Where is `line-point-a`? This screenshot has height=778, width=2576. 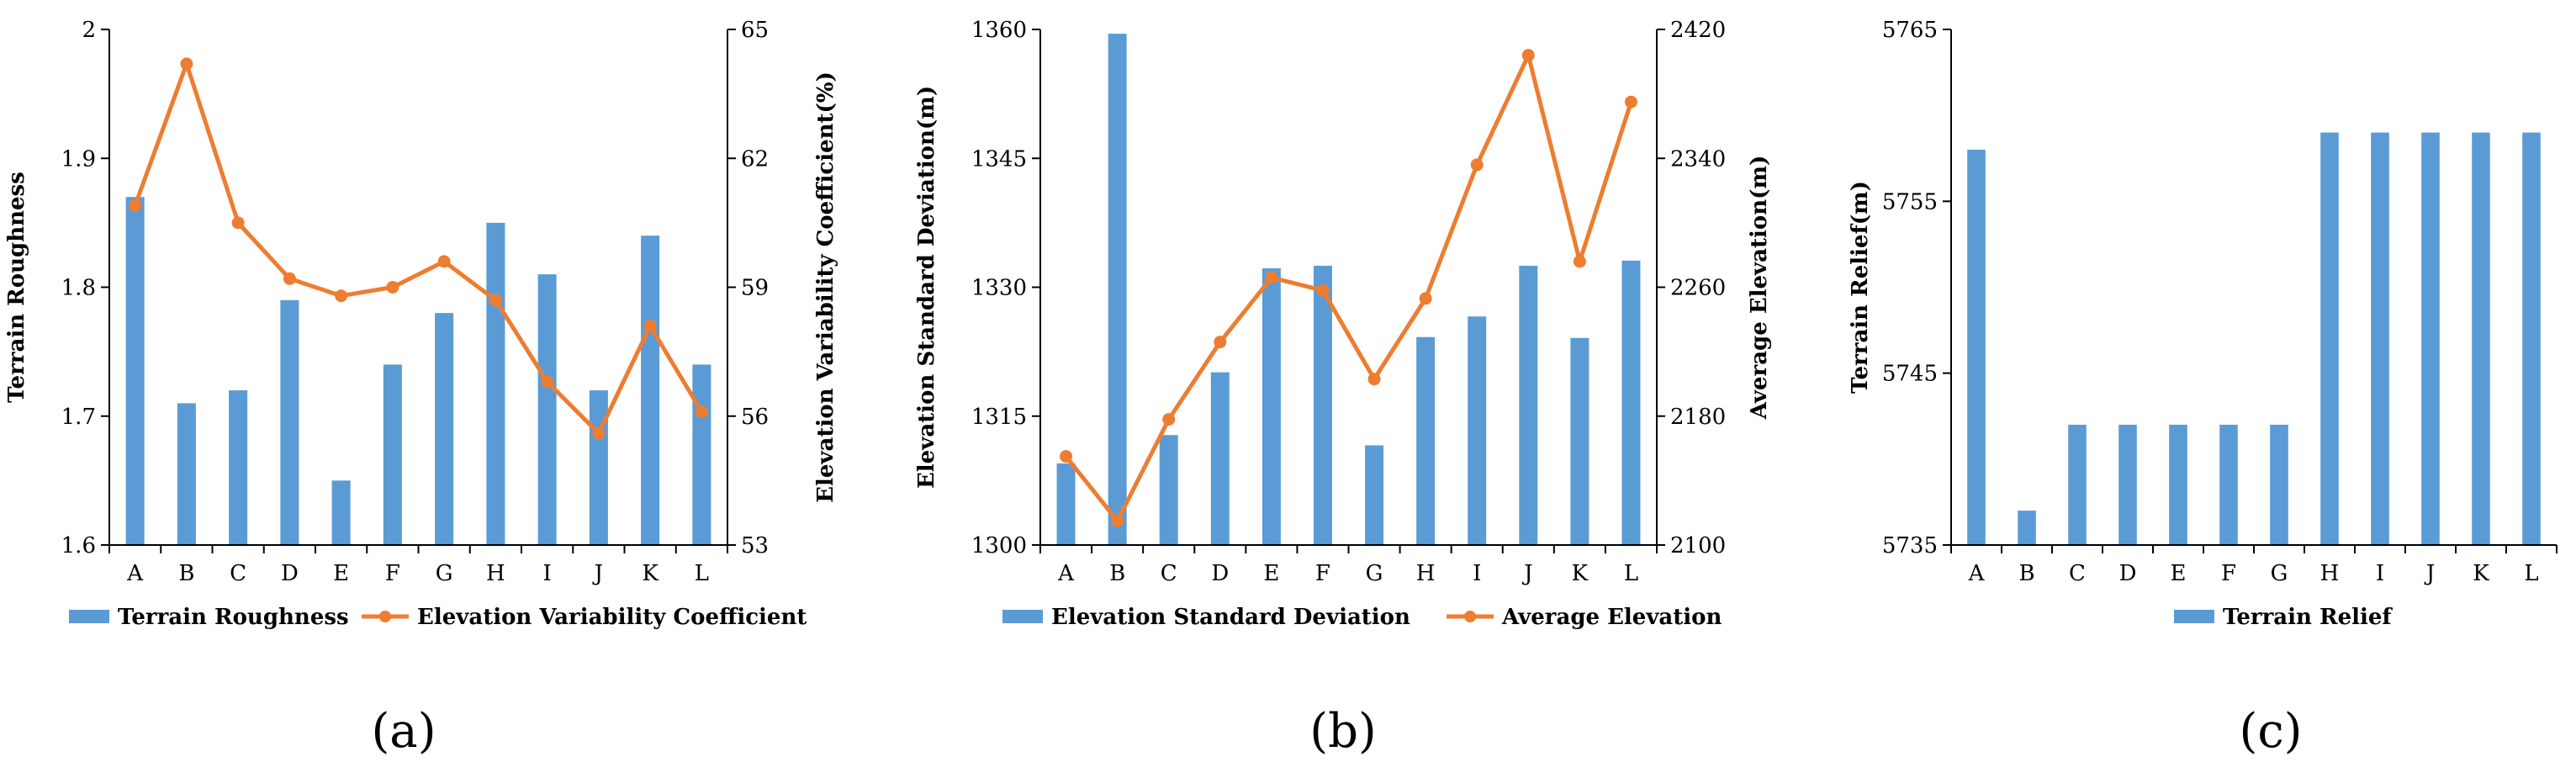 line-point-a is located at coordinates (1066, 456).